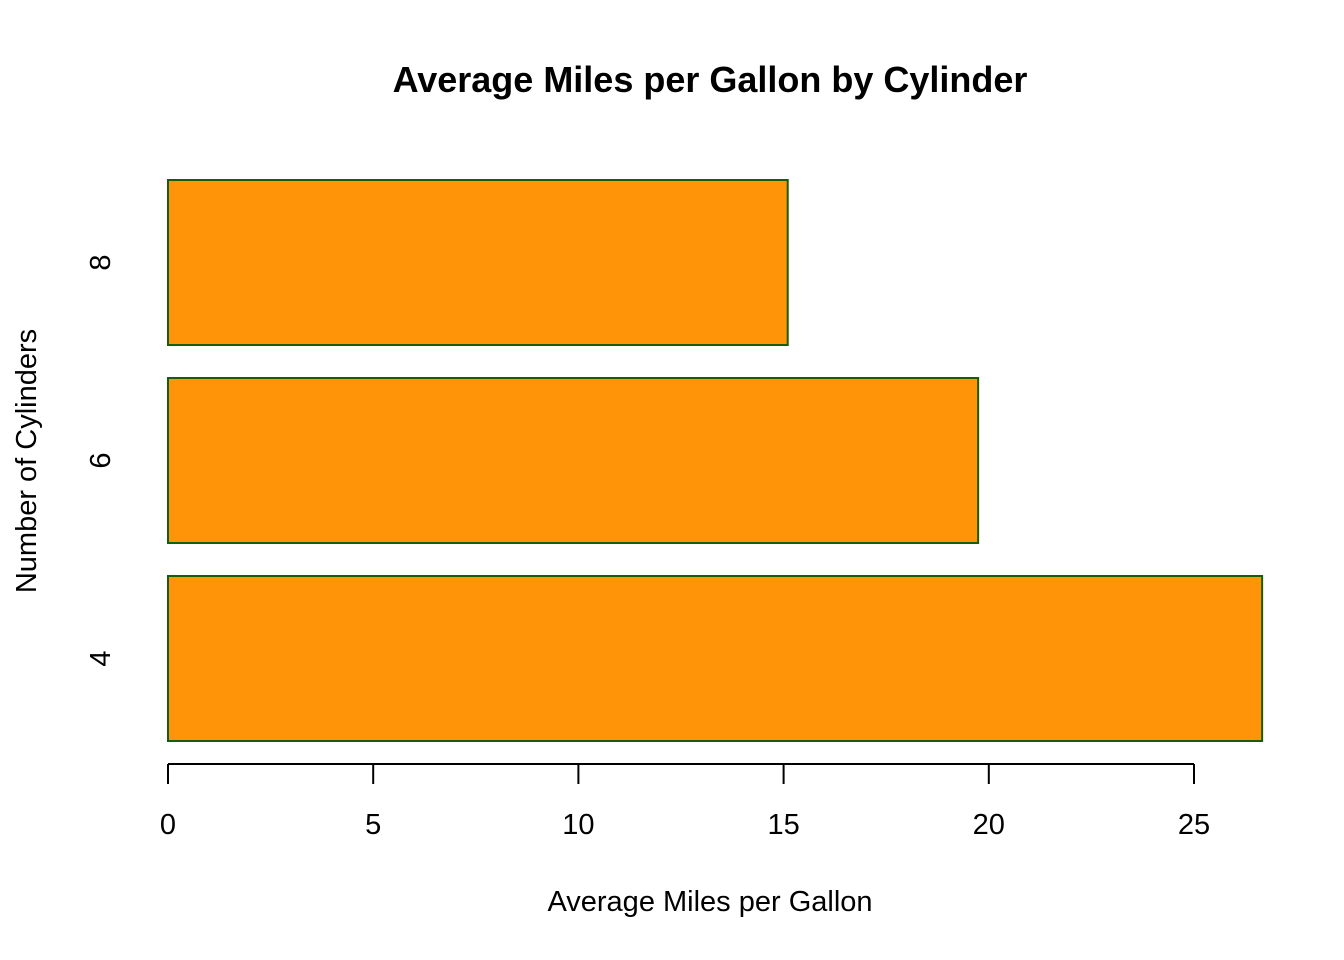 This screenshot has height=960, width=1344. I want to click on x-axis: 0 5 10 15 20 25, so click(685, 802).